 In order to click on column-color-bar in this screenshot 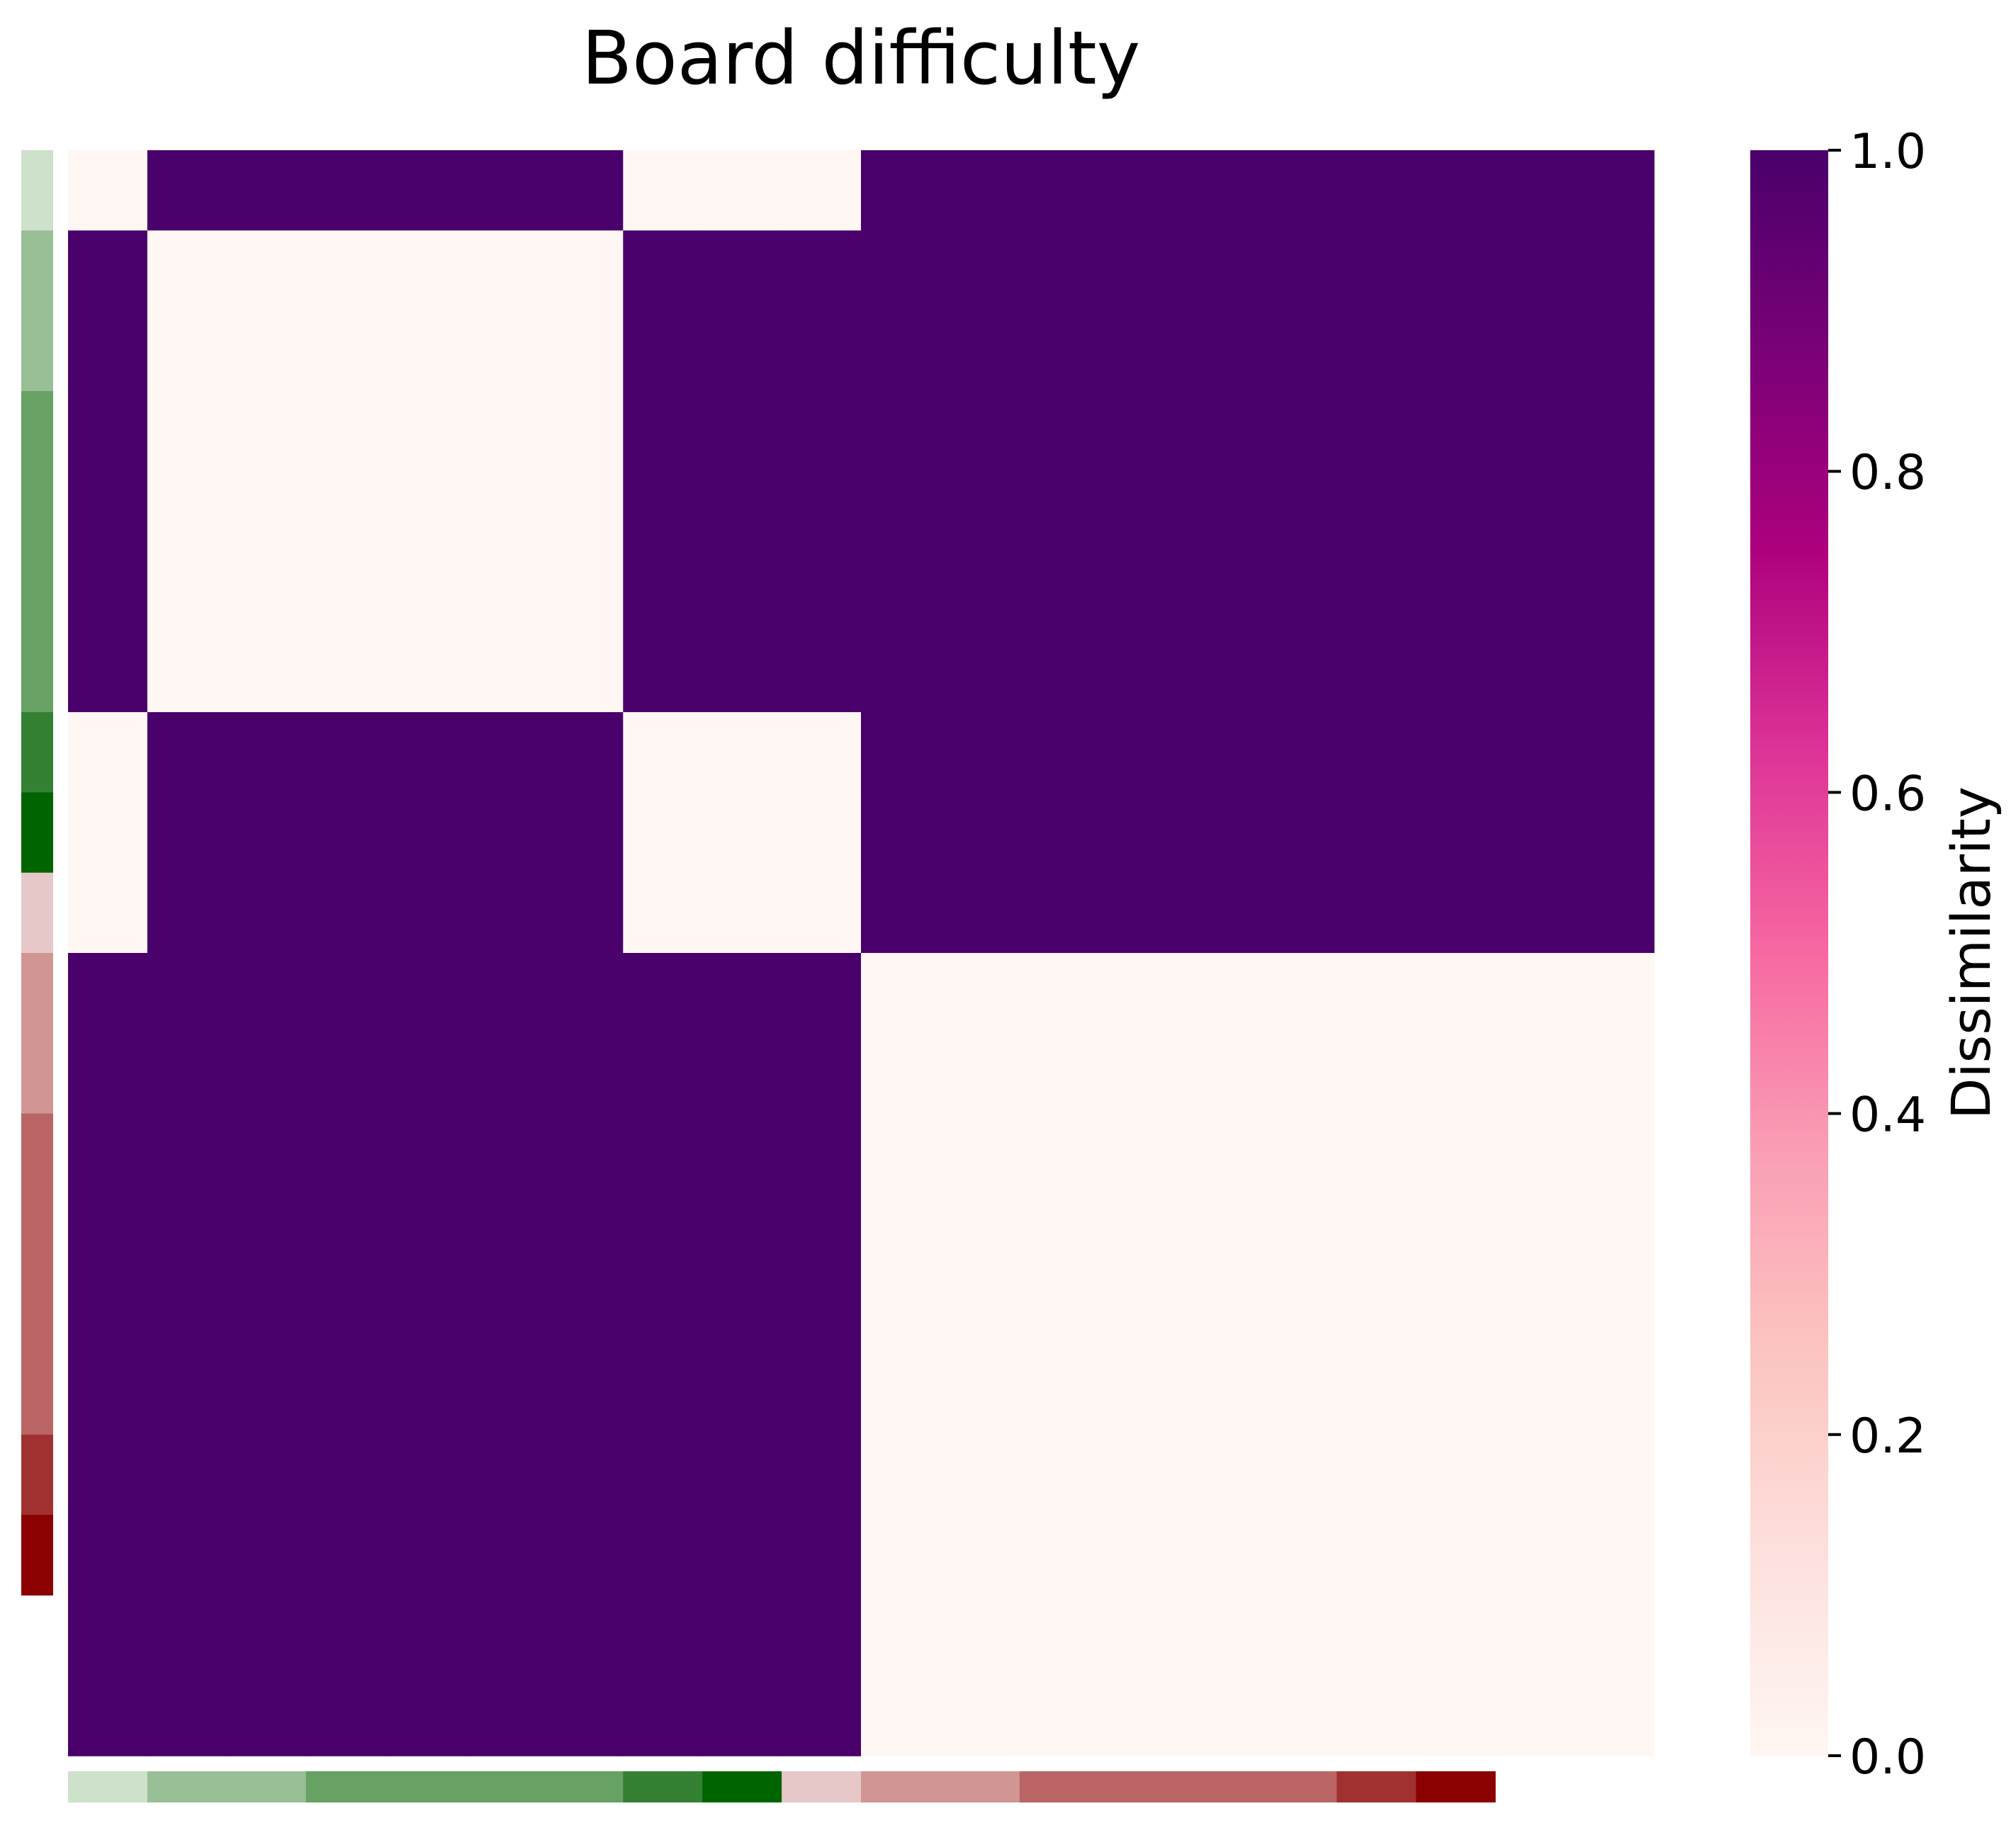, I will do `click(782, 1786)`.